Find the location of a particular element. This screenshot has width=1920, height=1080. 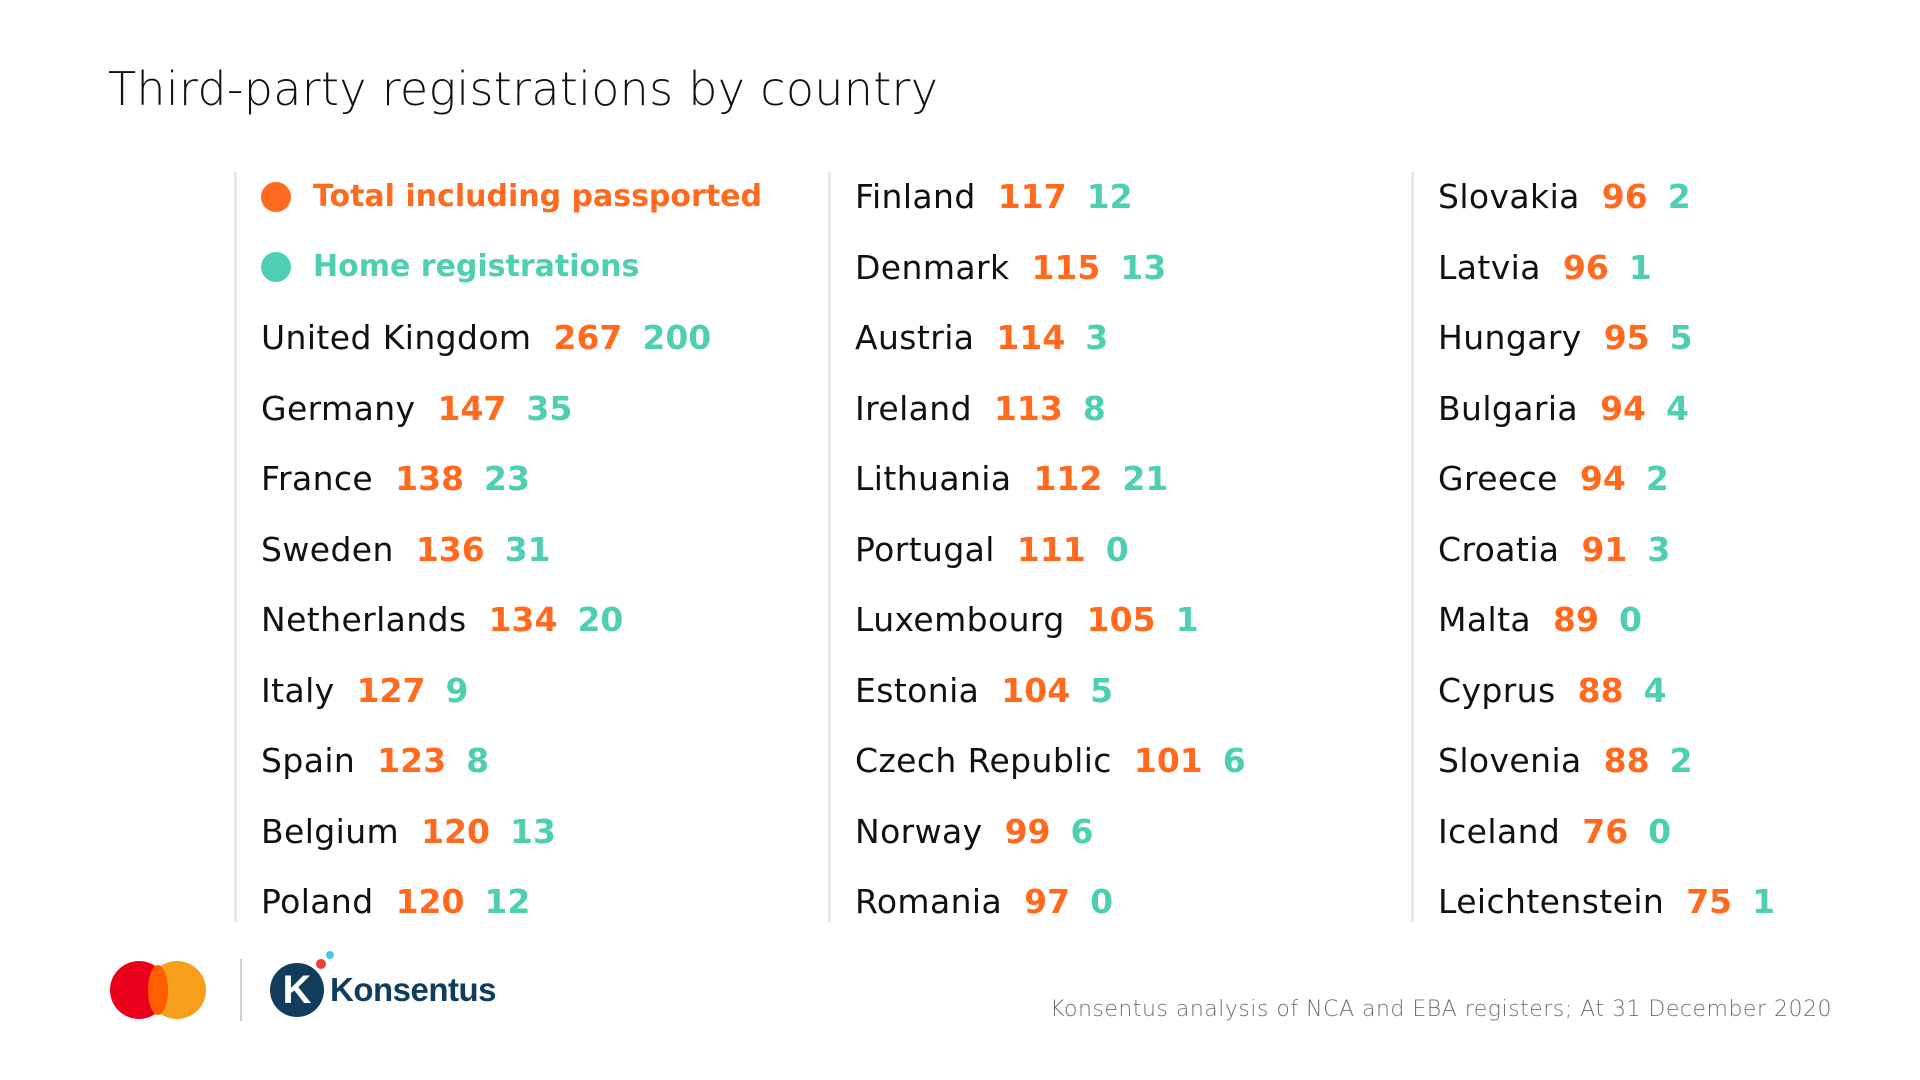

logo-divider is located at coordinates (241, 990).